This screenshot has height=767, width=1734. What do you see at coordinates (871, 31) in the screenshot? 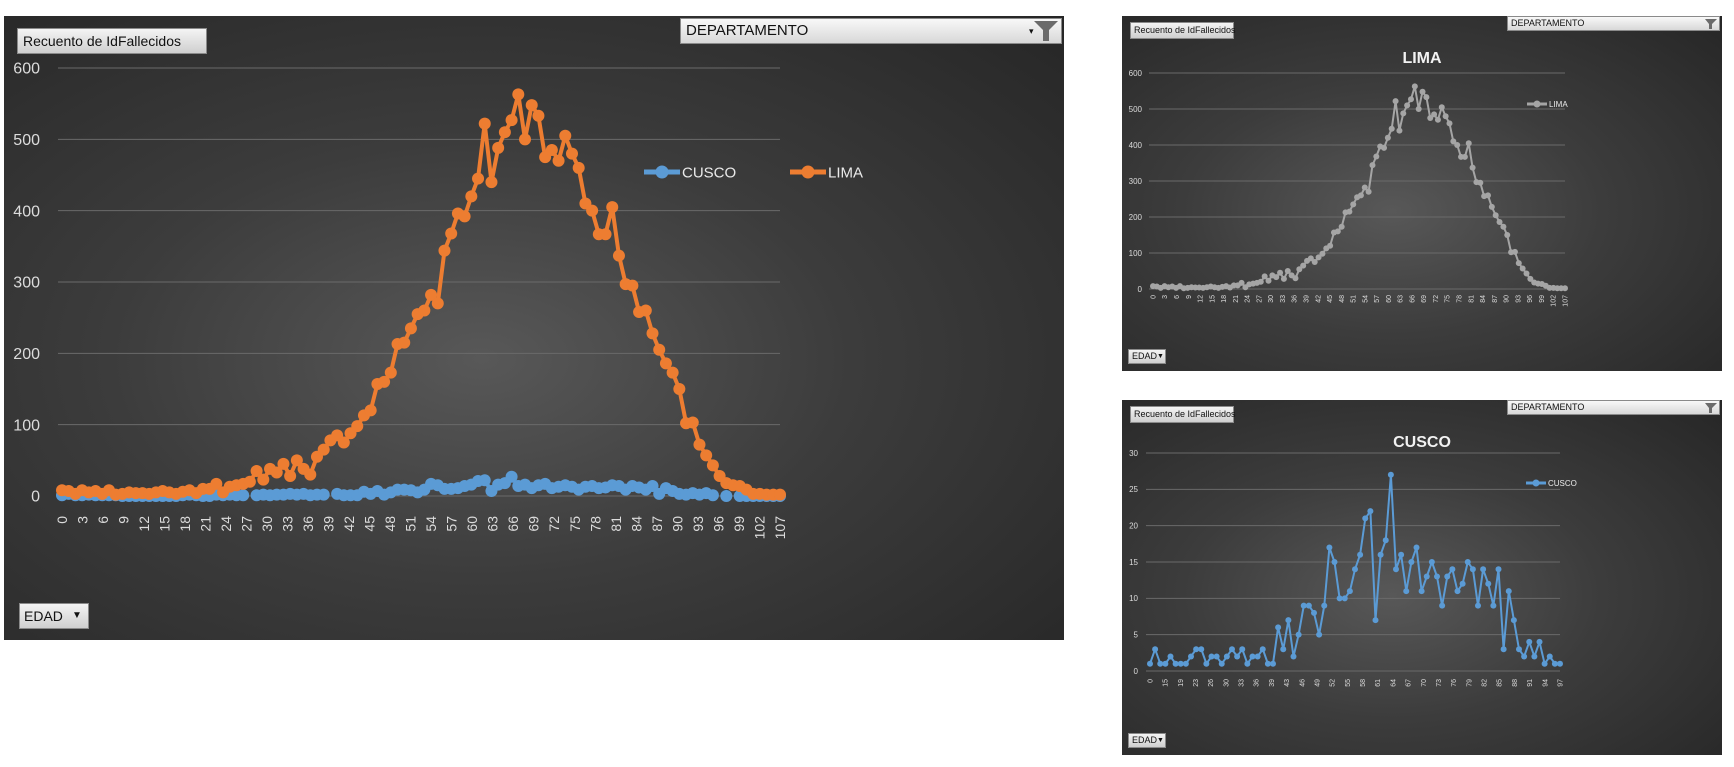
I see `departamento-filter-button: DEPARTAMENTO ▾` at bounding box center [871, 31].